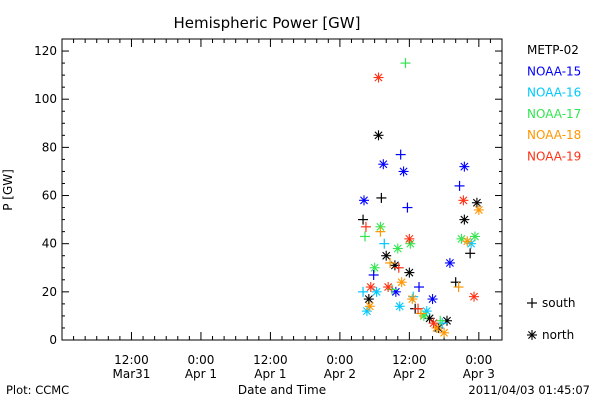  I want to click on legend-marker-label: south, so click(559, 303).